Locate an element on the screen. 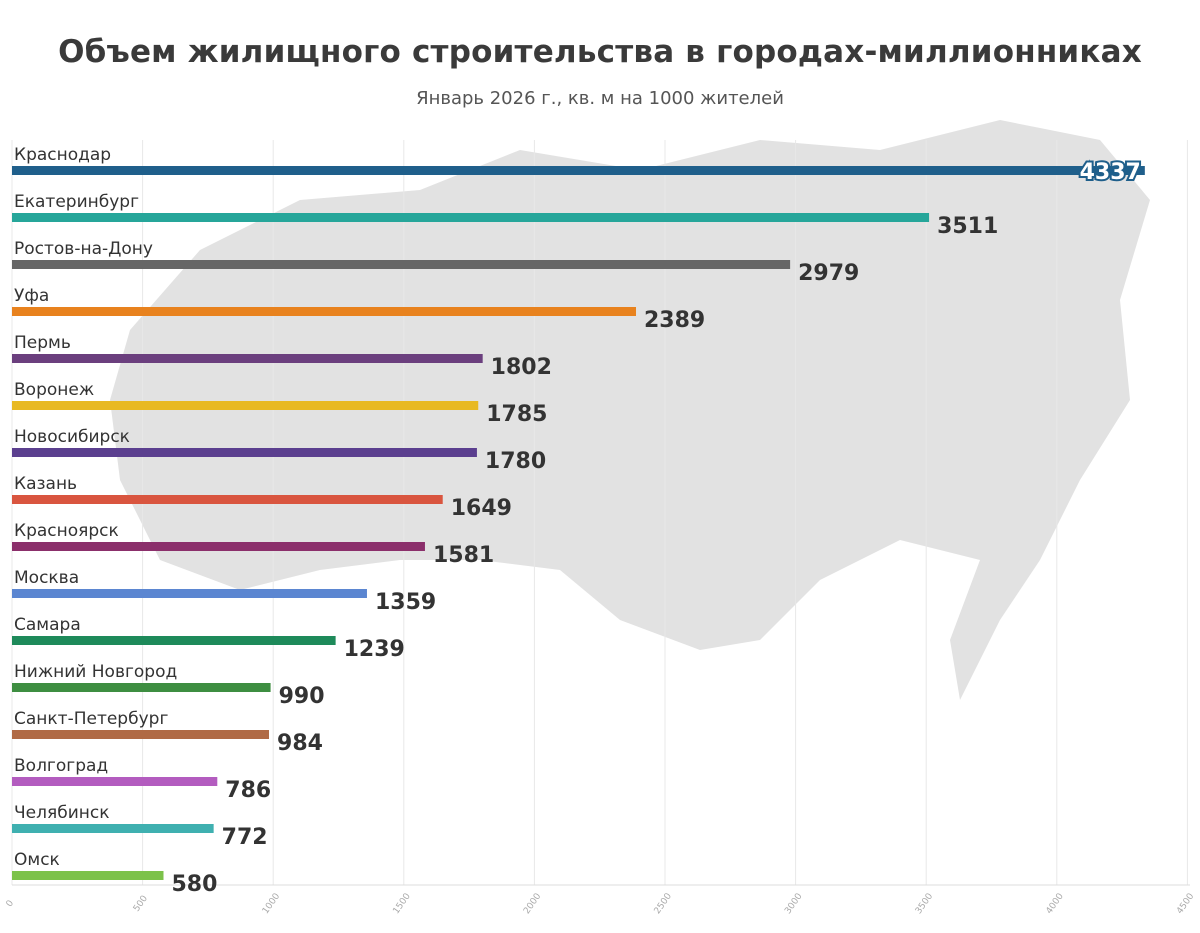  category-label: Волгоград is located at coordinates (61, 766).